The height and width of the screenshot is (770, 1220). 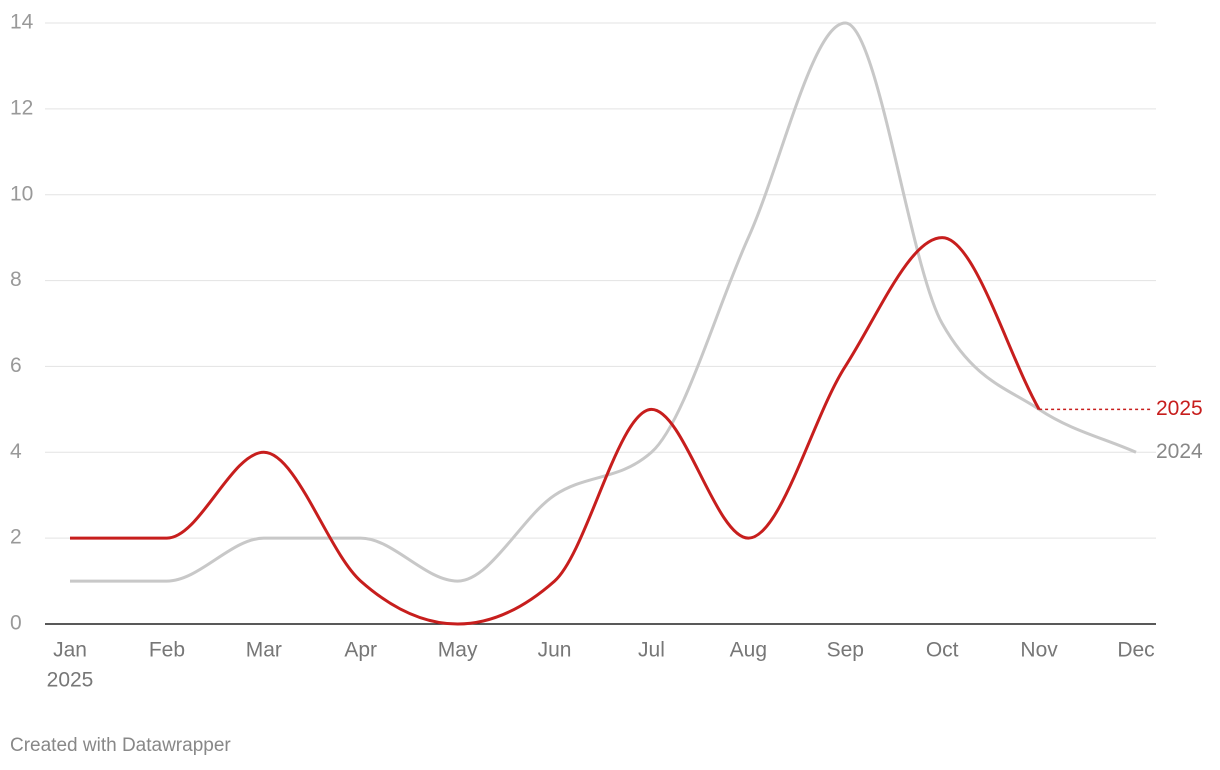 What do you see at coordinates (1039, 650) in the screenshot?
I see `x-tick-label: Nov` at bounding box center [1039, 650].